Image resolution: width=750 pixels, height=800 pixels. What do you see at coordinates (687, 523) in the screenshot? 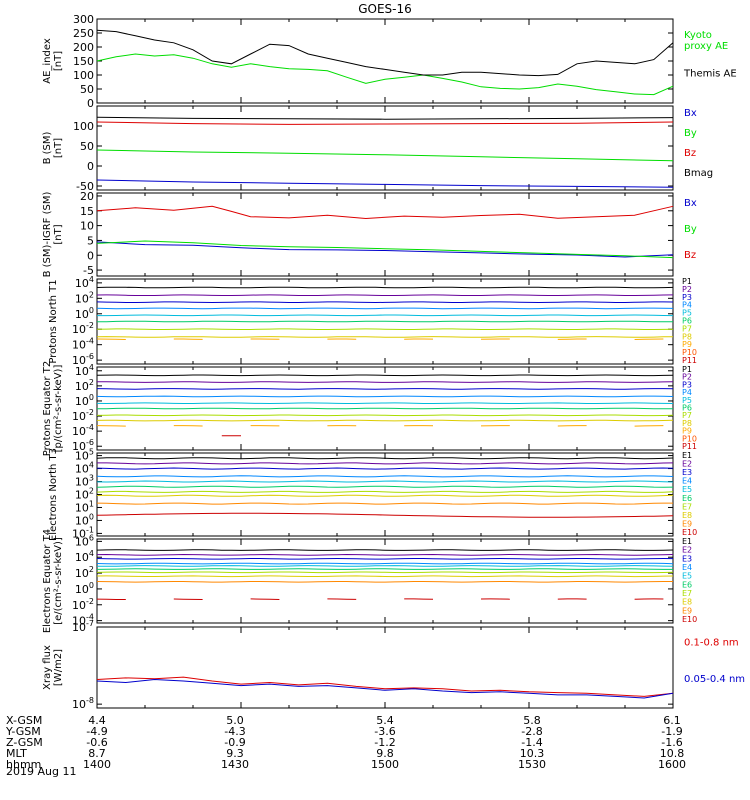
I see `legend-e9: E9` at bounding box center [687, 523].